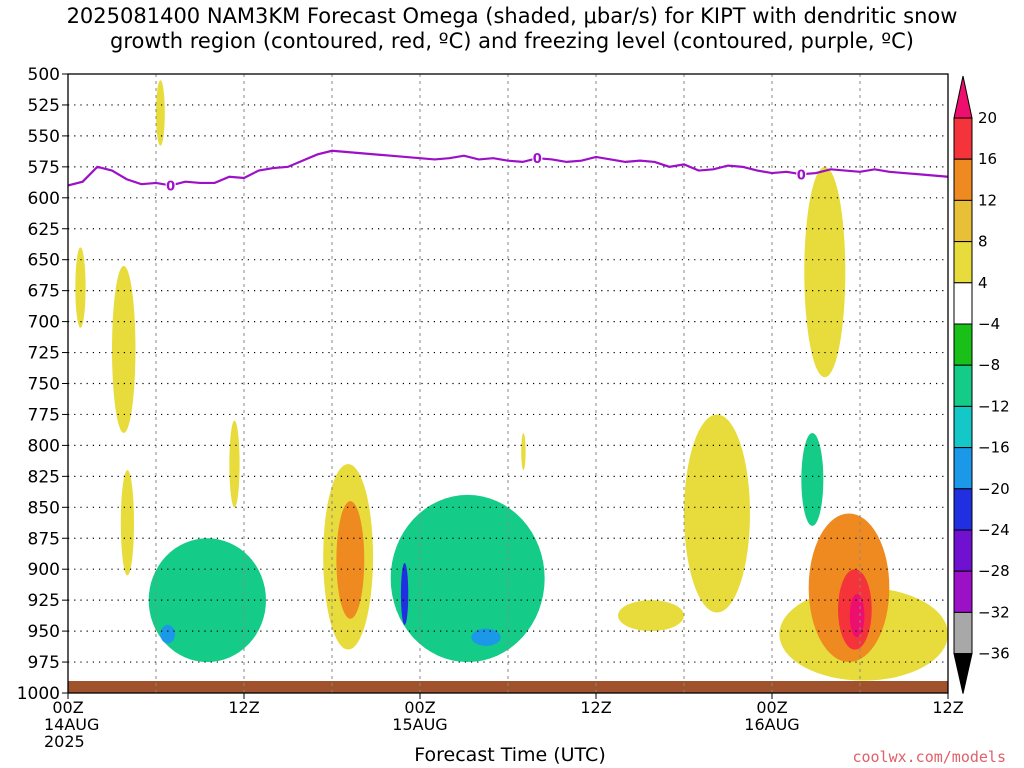 This screenshot has height=768, width=1024. Describe the element at coordinates (67, 707) in the screenshot. I see `x-tick-label-0-0: 00Z` at that location.